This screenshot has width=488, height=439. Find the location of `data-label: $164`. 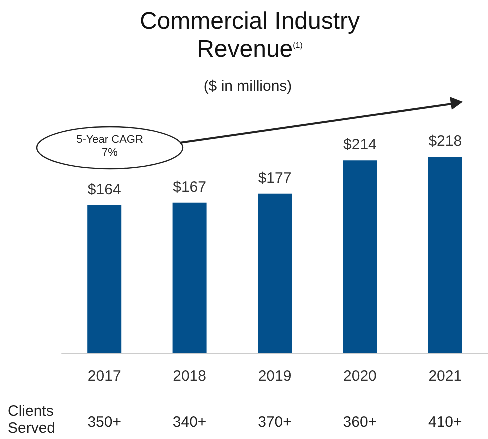

data-label: $164 is located at coordinates (105, 190).